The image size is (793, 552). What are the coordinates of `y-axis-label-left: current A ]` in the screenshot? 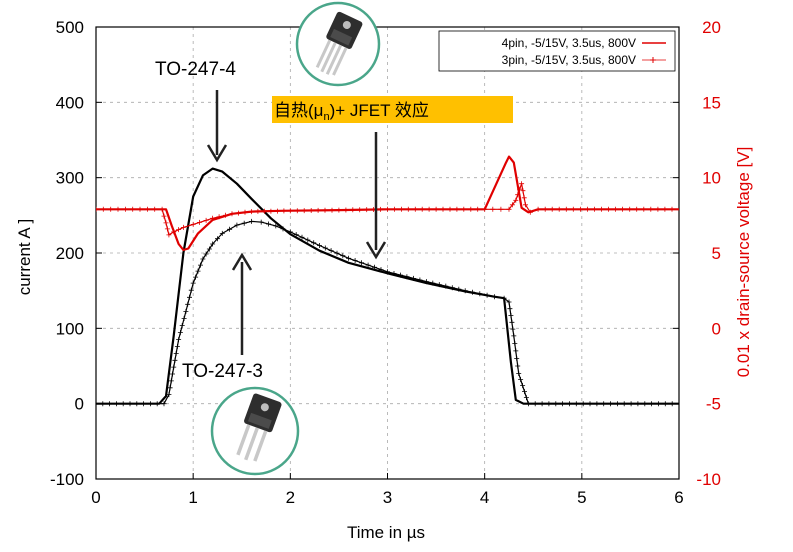 It's located at (24, 257).